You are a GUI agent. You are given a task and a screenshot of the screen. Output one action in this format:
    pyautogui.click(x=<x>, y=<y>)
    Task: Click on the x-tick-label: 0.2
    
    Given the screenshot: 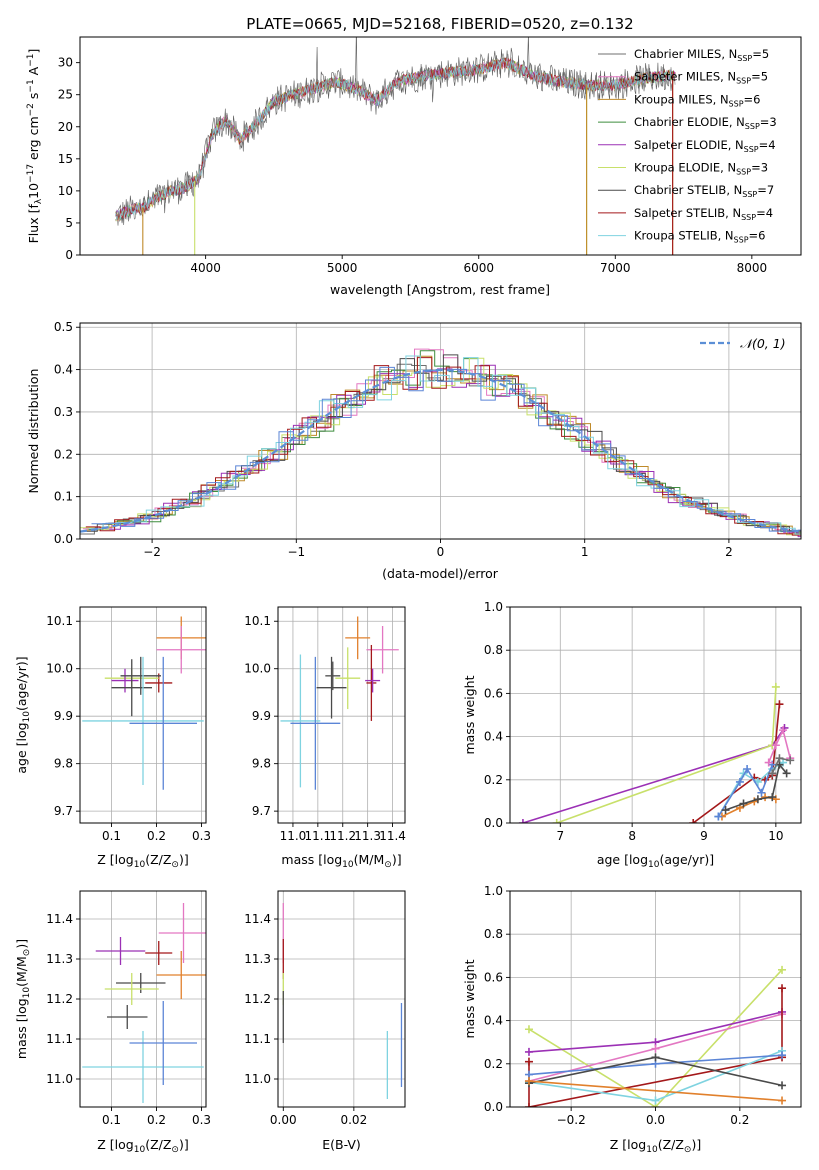 What is the action you would take?
    pyautogui.click(x=156, y=1120)
    